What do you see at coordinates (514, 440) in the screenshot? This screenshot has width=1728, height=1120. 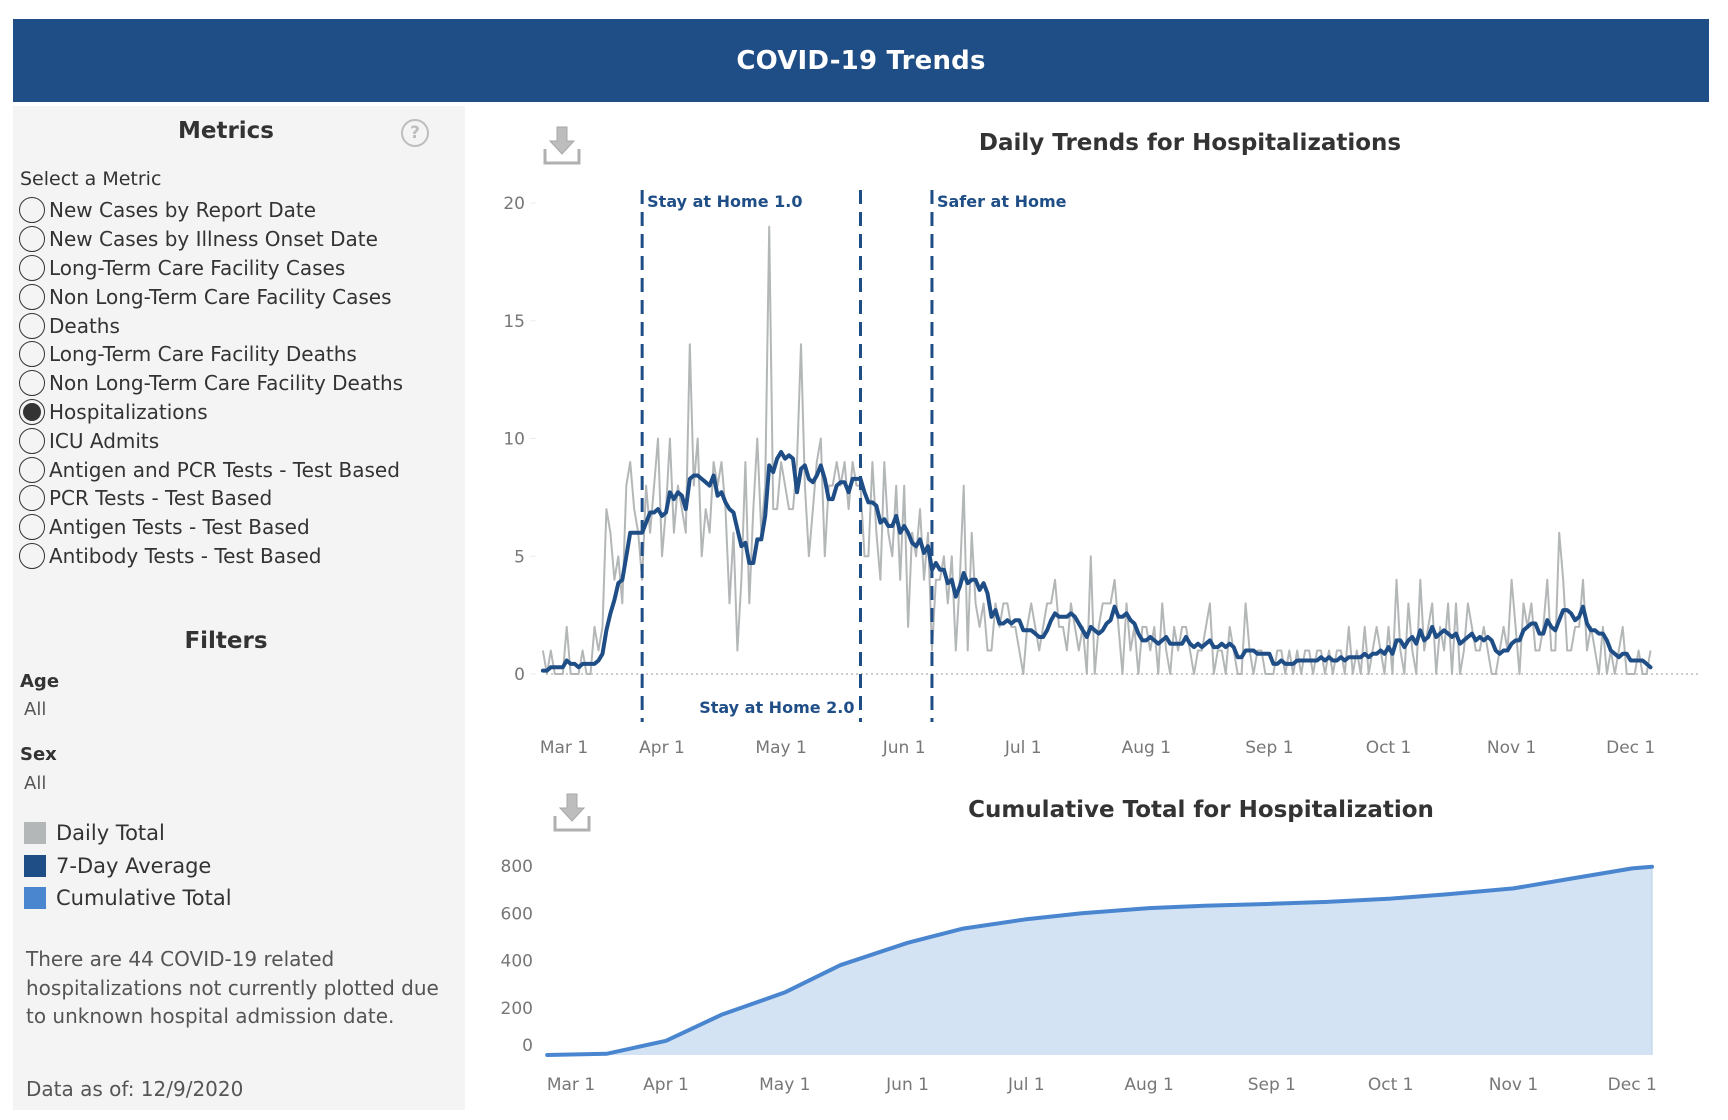 I see `y-tick-label: 10` at bounding box center [514, 440].